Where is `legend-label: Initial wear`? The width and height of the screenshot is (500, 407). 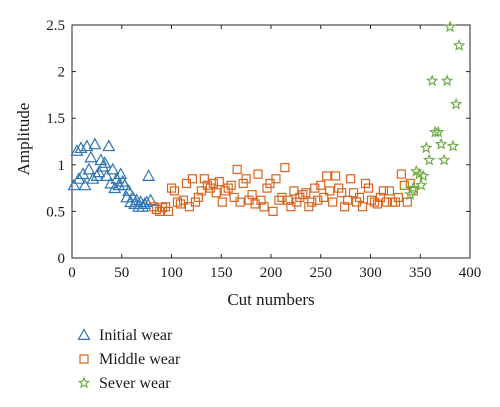 legend-label: Initial wear is located at coordinates (136, 335).